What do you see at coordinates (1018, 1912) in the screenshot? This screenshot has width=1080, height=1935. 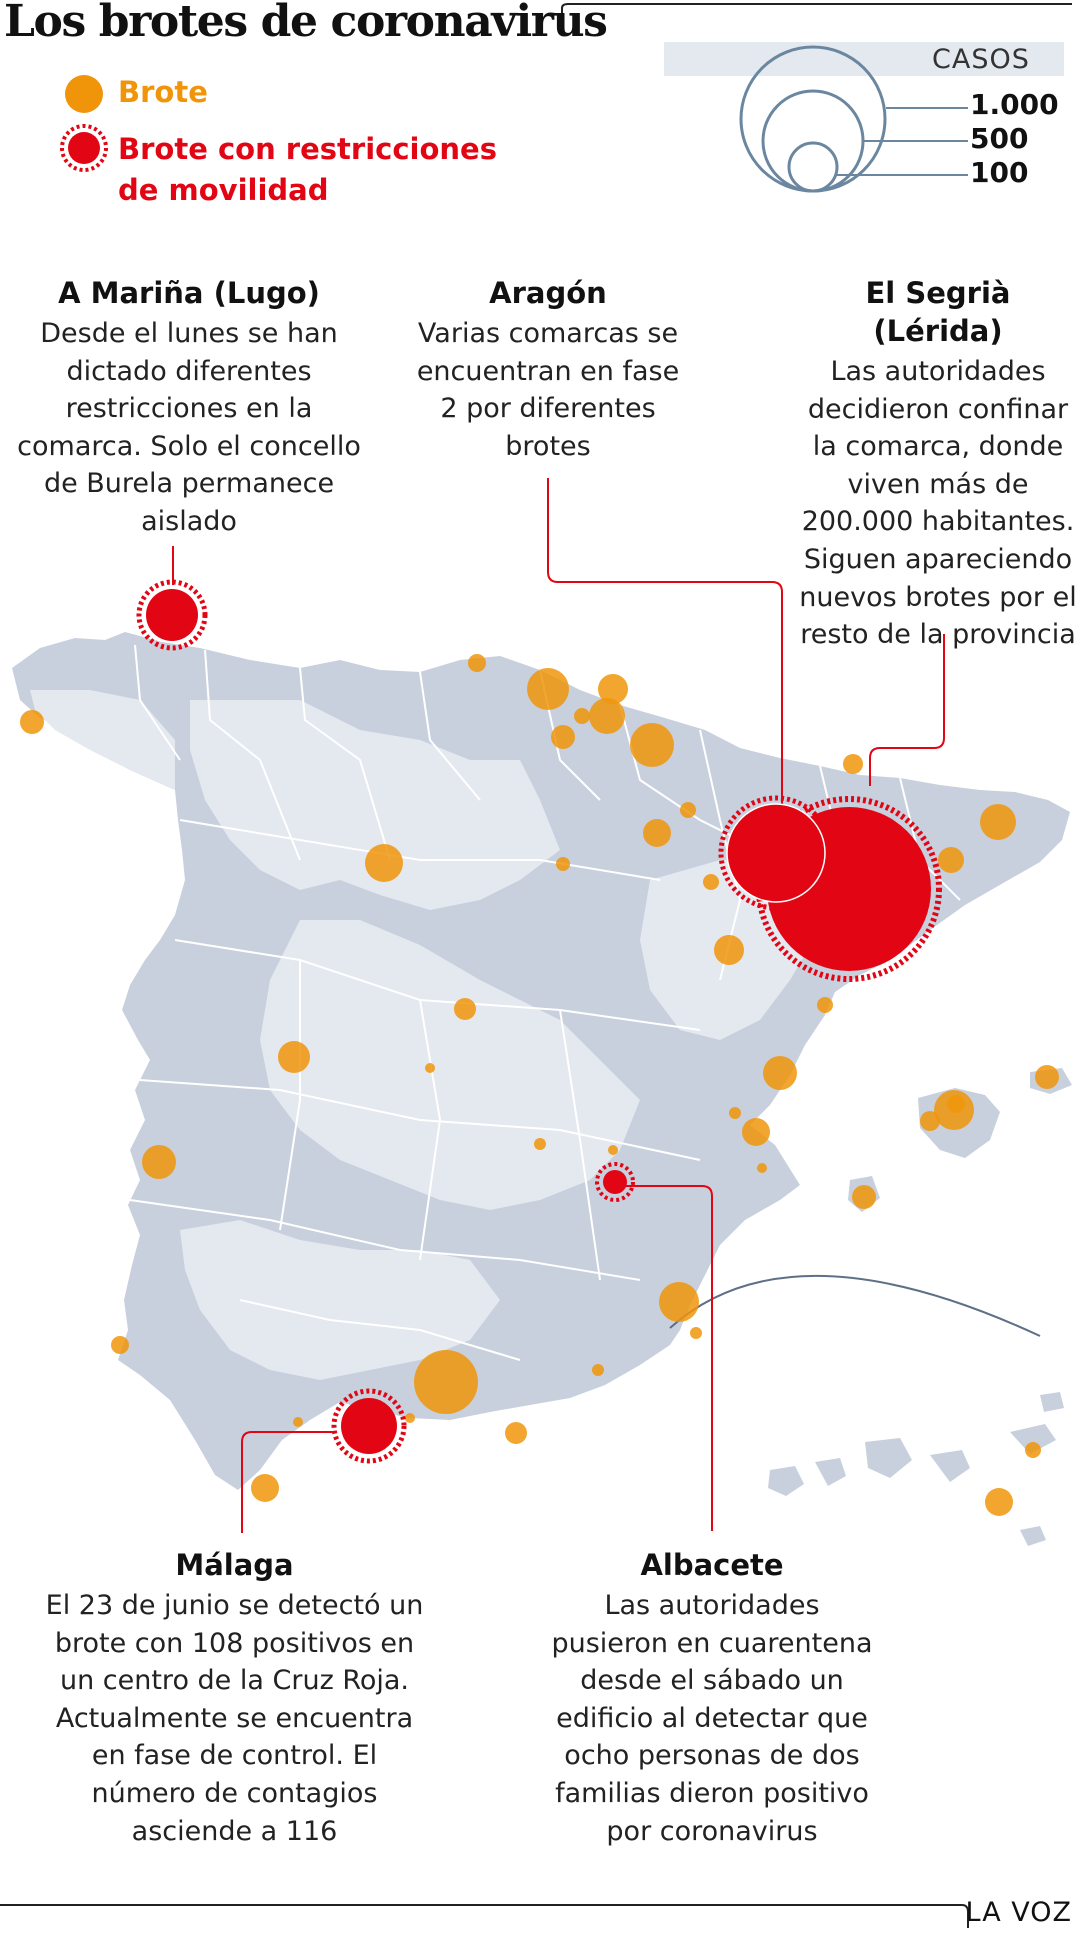 I see `brand-logo-text: LA VOZ` at bounding box center [1018, 1912].